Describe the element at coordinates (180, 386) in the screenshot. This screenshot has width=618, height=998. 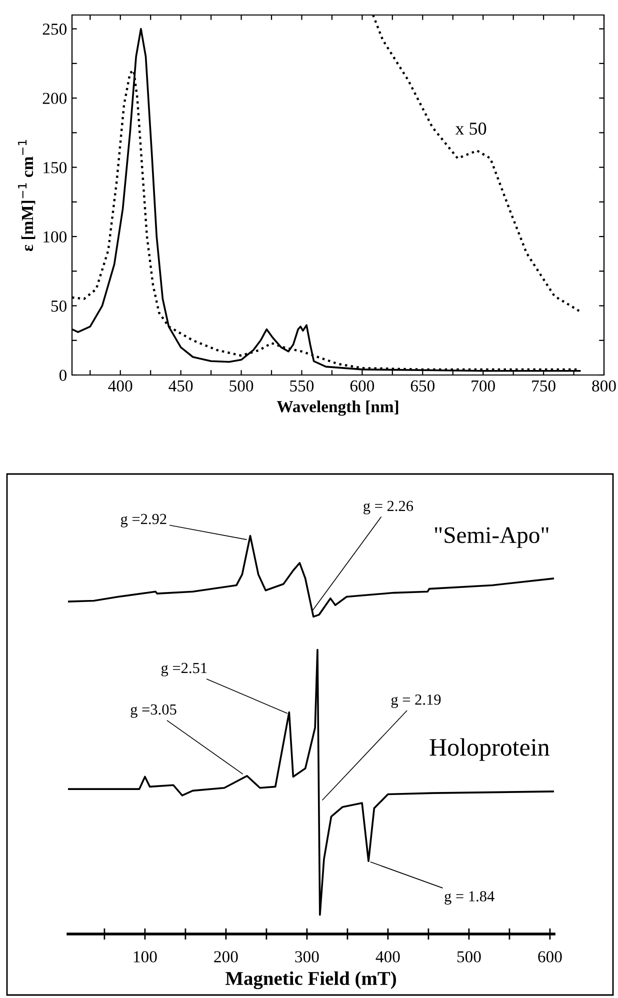
I see `x-tick-label: 450` at that location.